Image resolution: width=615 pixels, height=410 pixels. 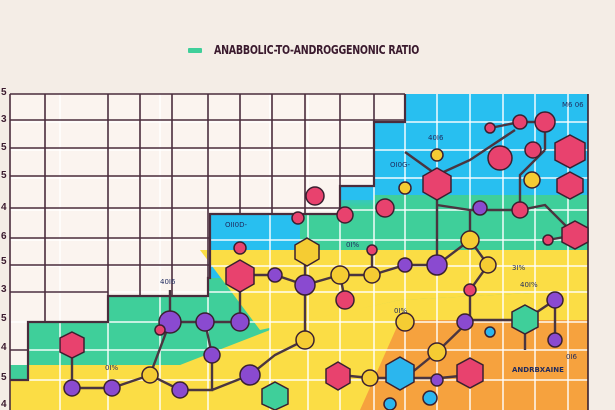 I want to click on y-tick: 6, so click(x=4, y=236).